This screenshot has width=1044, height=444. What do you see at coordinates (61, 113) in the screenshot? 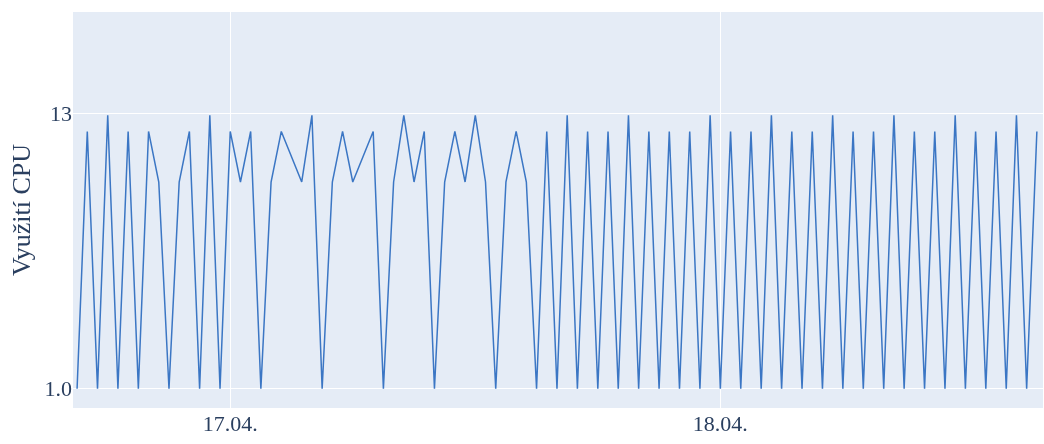
I see `y-tick-label: 13` at bounding box center [61, 113].